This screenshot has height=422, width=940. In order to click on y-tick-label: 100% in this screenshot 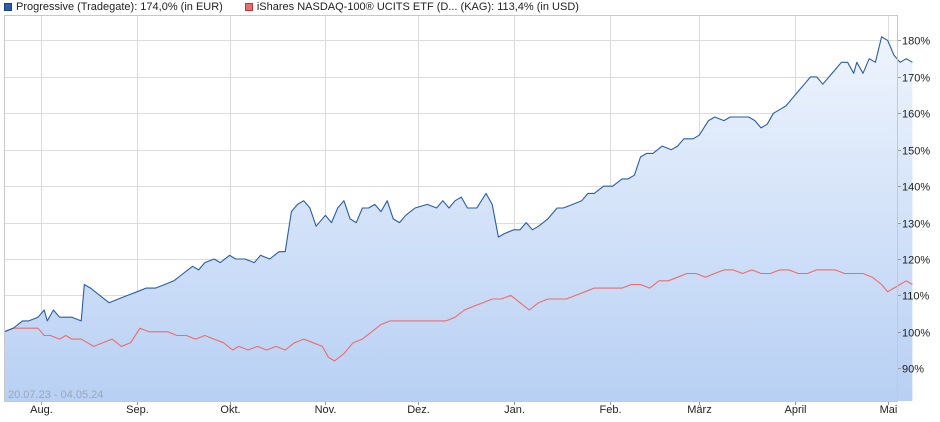, I will do `click(916, 334)`.